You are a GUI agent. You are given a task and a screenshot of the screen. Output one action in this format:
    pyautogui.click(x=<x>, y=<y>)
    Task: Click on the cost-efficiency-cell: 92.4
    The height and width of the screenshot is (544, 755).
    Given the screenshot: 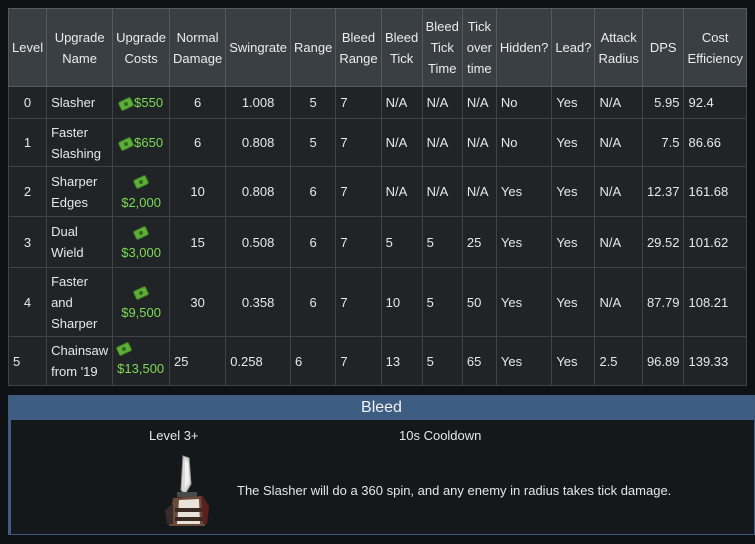 What is the action you would take?
    pyautogui.click(x=715, y=102)
    